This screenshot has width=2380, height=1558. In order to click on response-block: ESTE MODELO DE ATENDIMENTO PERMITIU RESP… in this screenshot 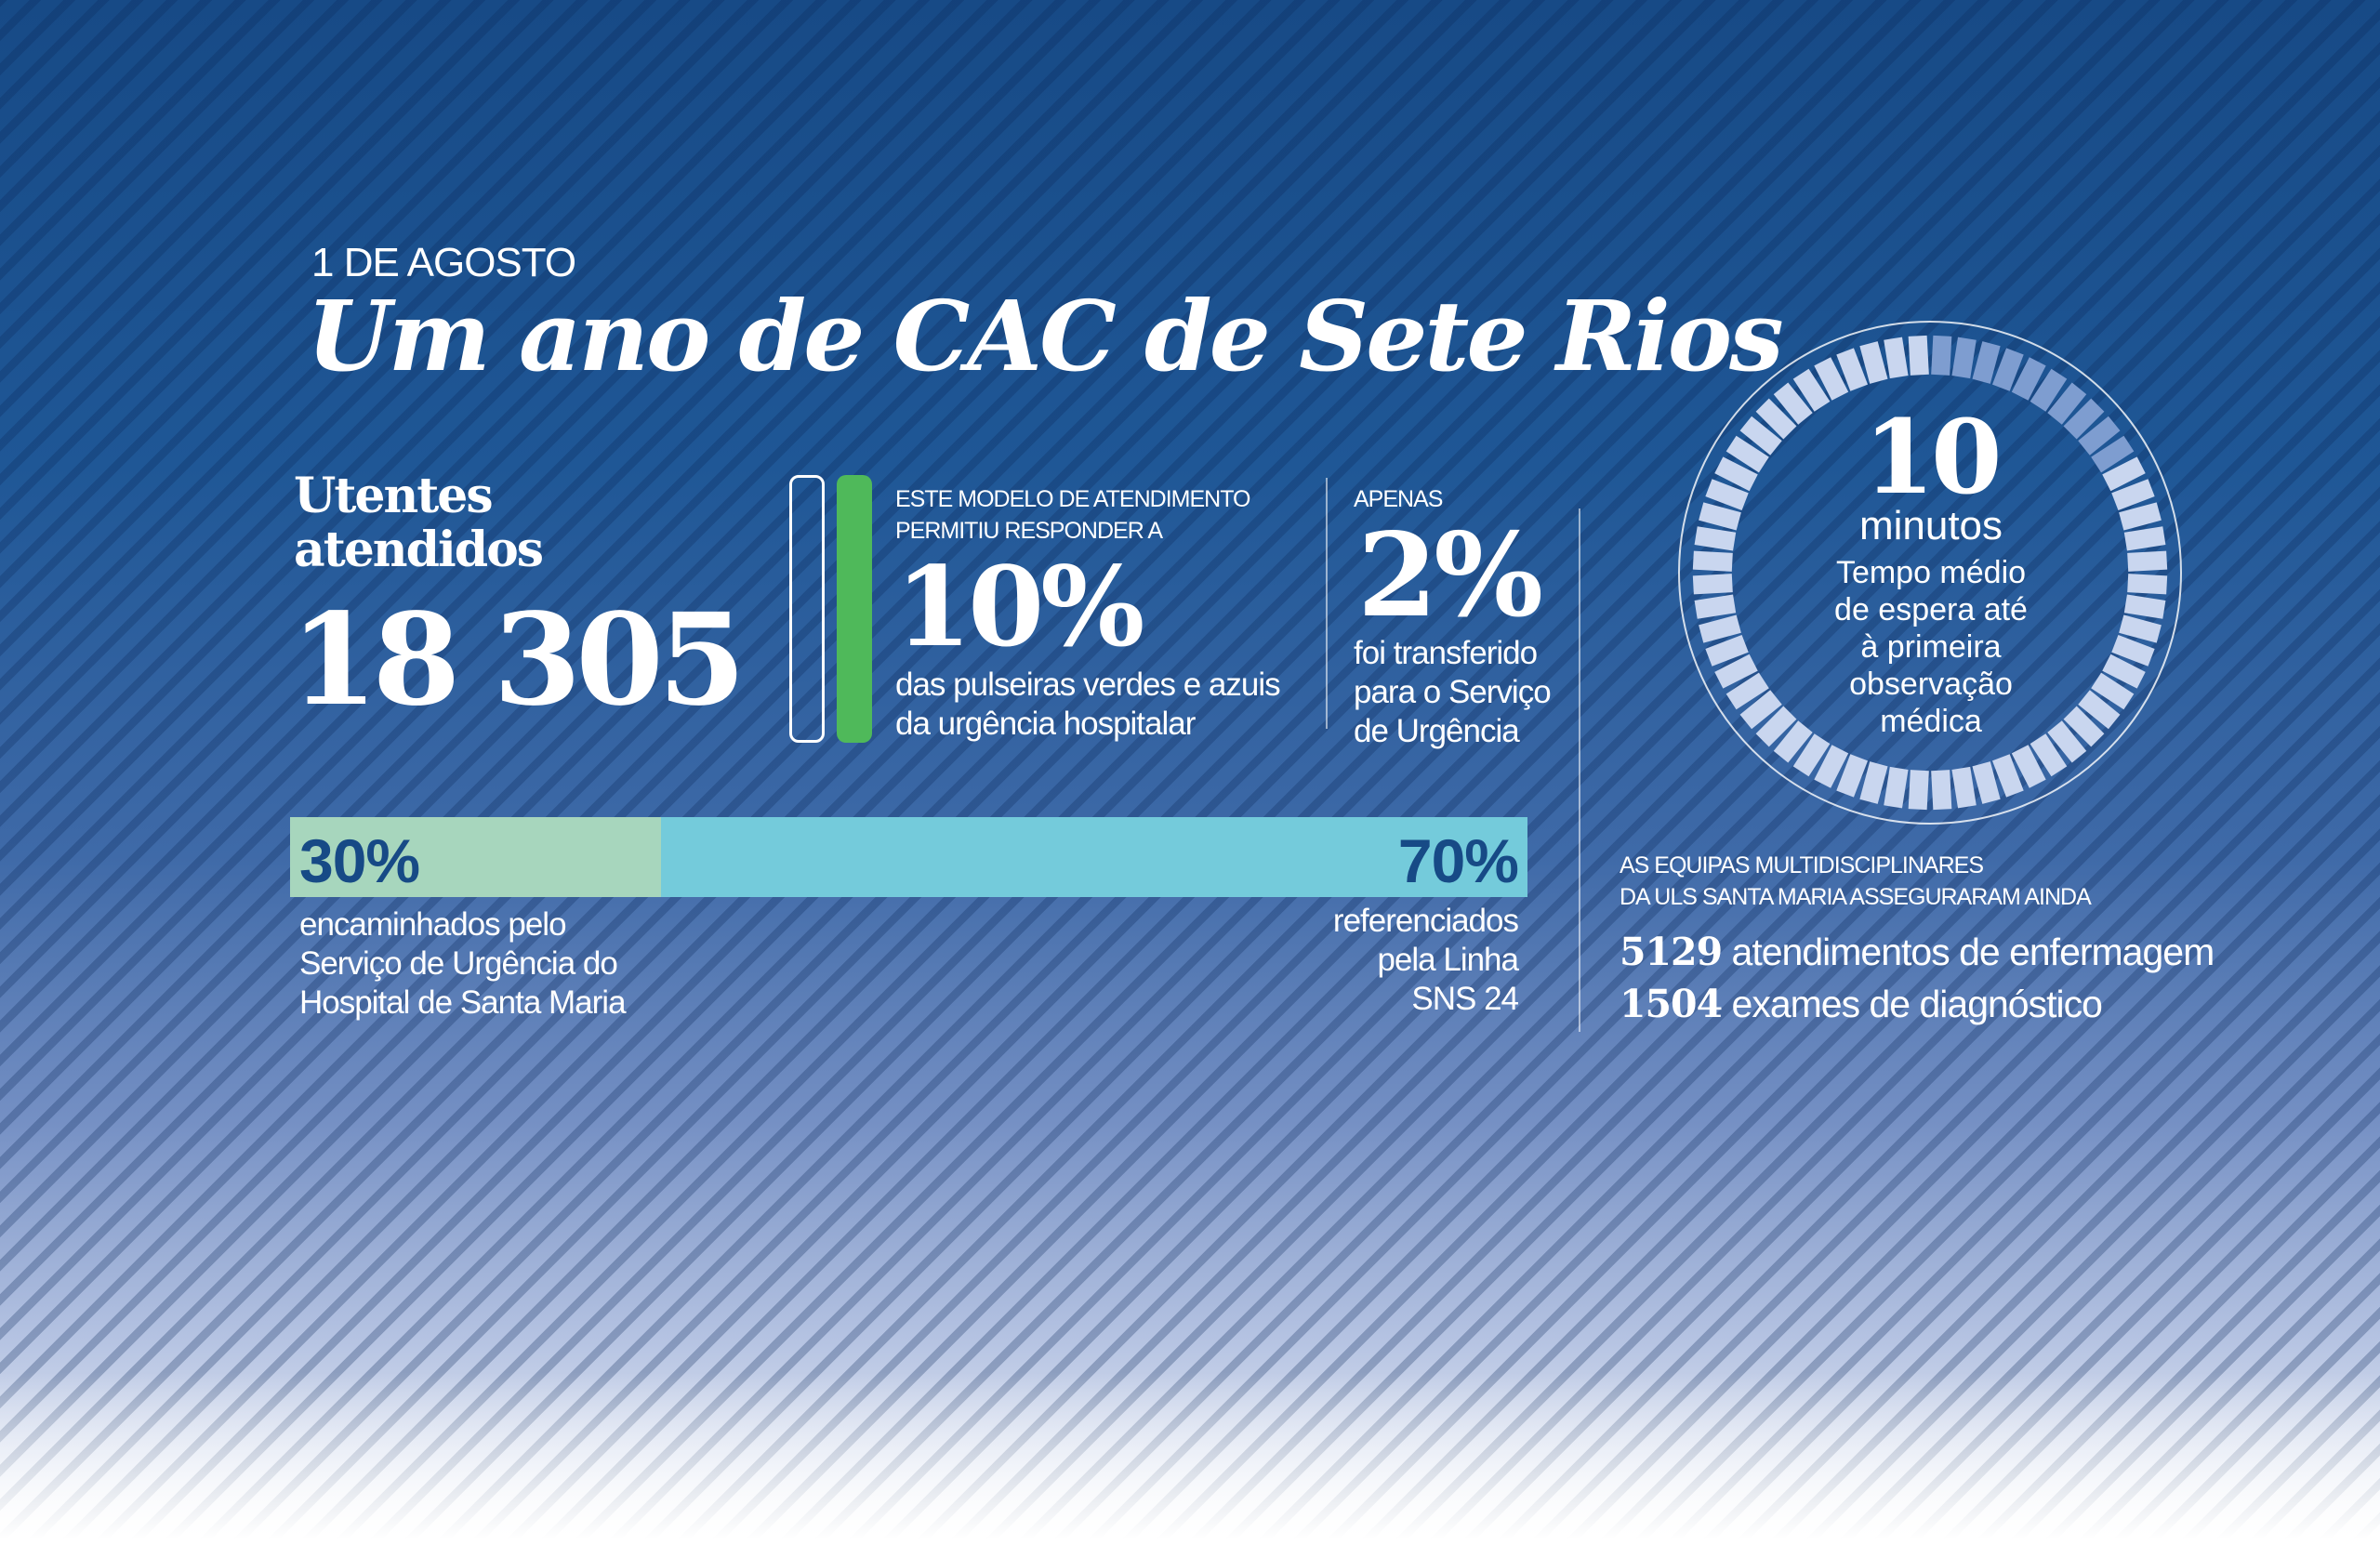, I will do `click(1088, 613)`.